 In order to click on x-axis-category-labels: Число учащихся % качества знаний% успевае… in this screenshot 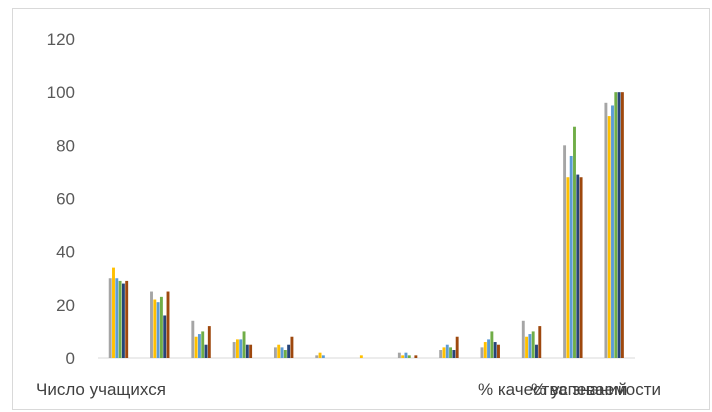, I will do `click(348, 389)`.